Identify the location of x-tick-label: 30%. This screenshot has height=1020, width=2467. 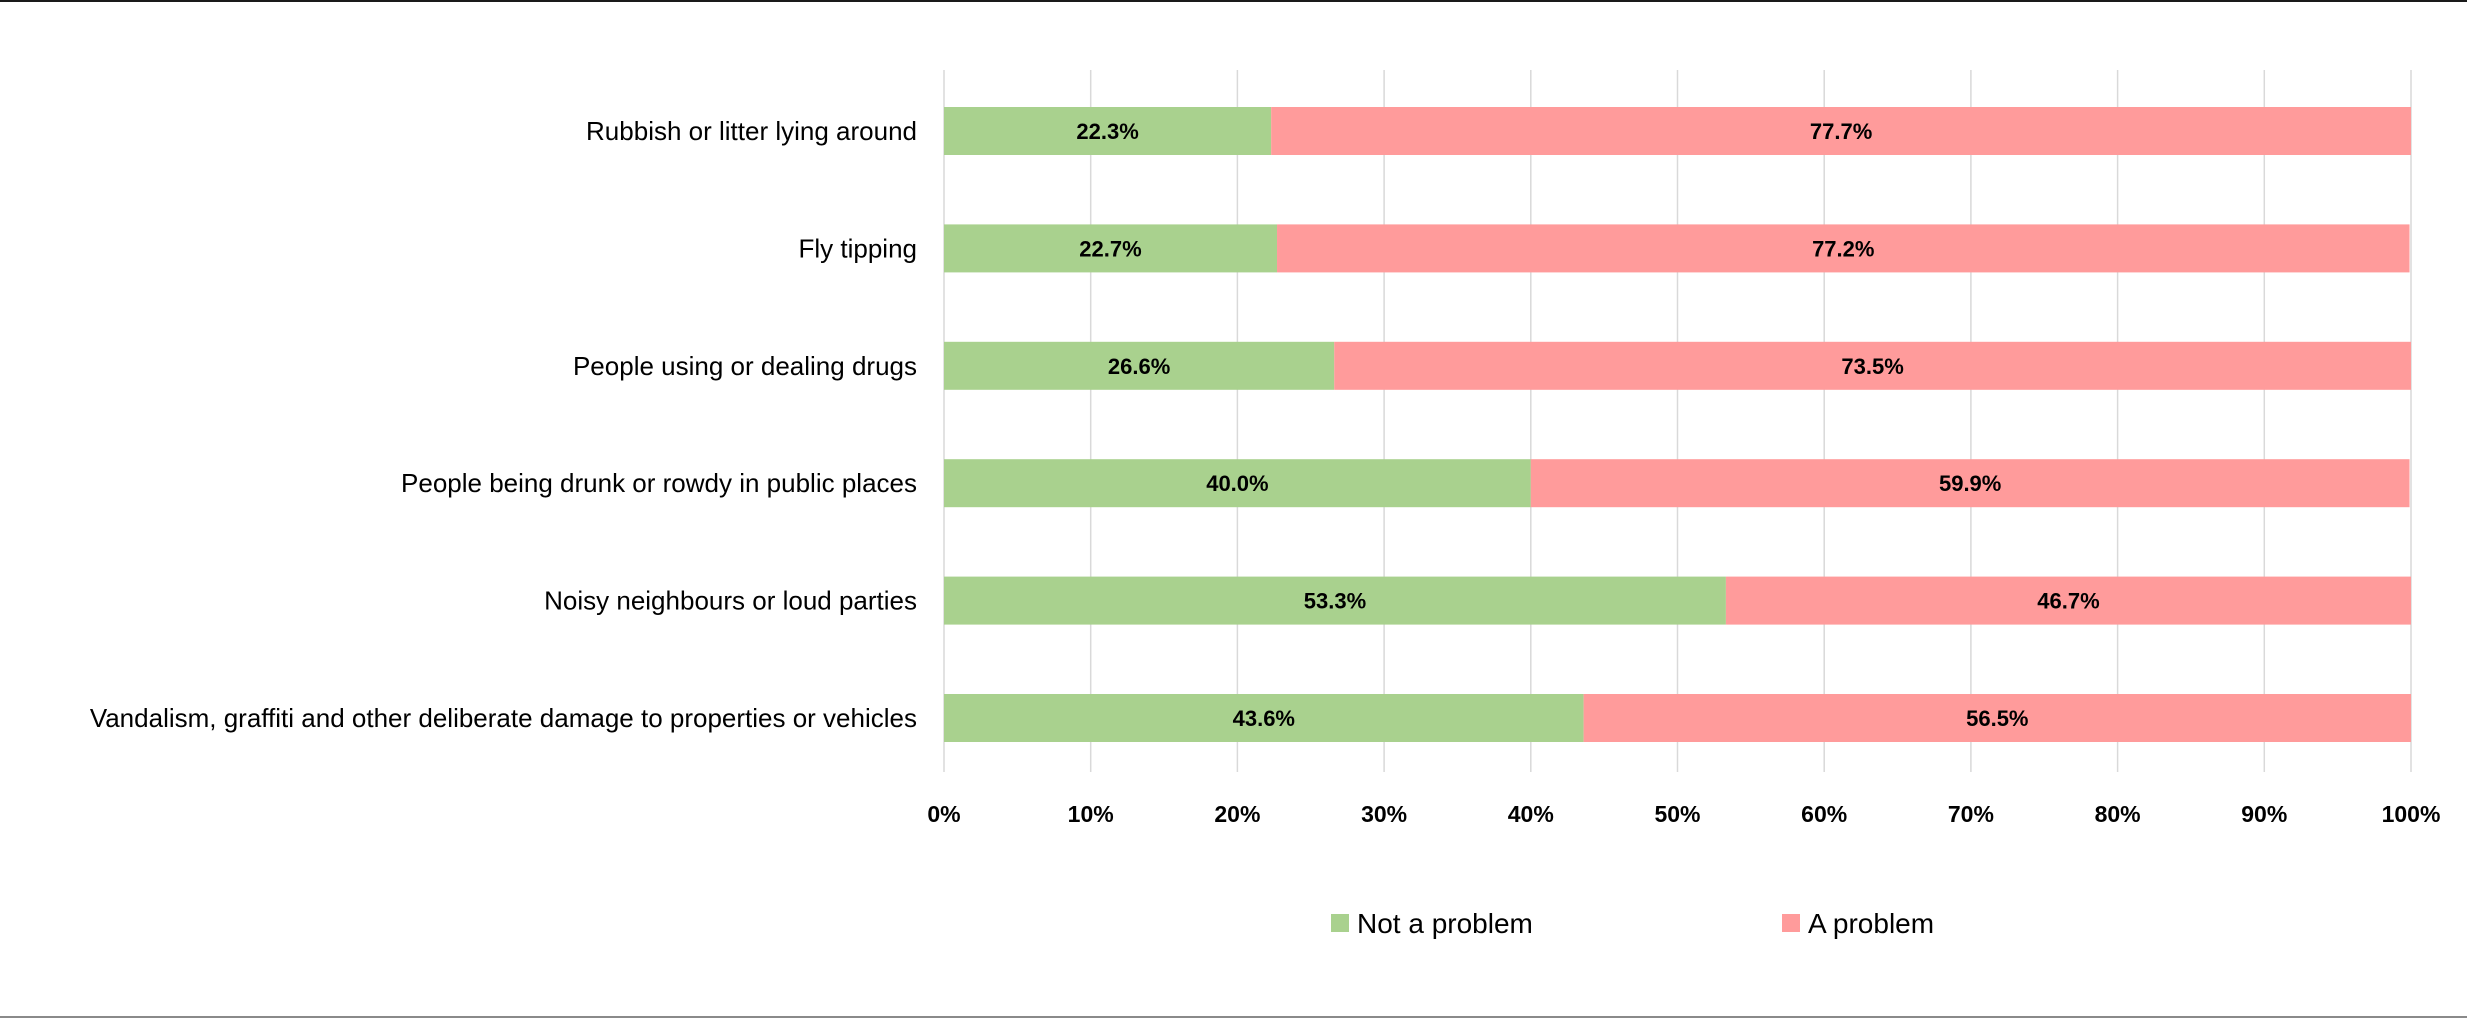
(1384, 814).